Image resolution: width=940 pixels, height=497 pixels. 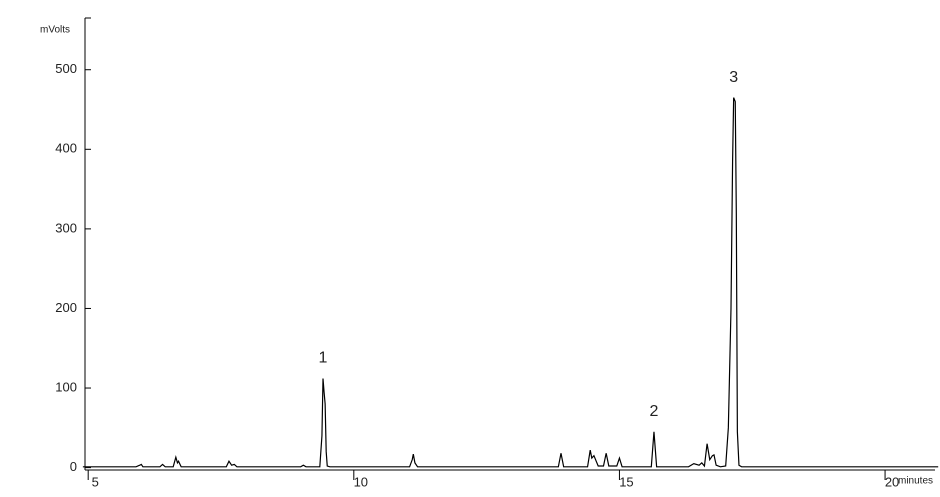 I want to click on peak-label: 3, so click(x=733, y=77).